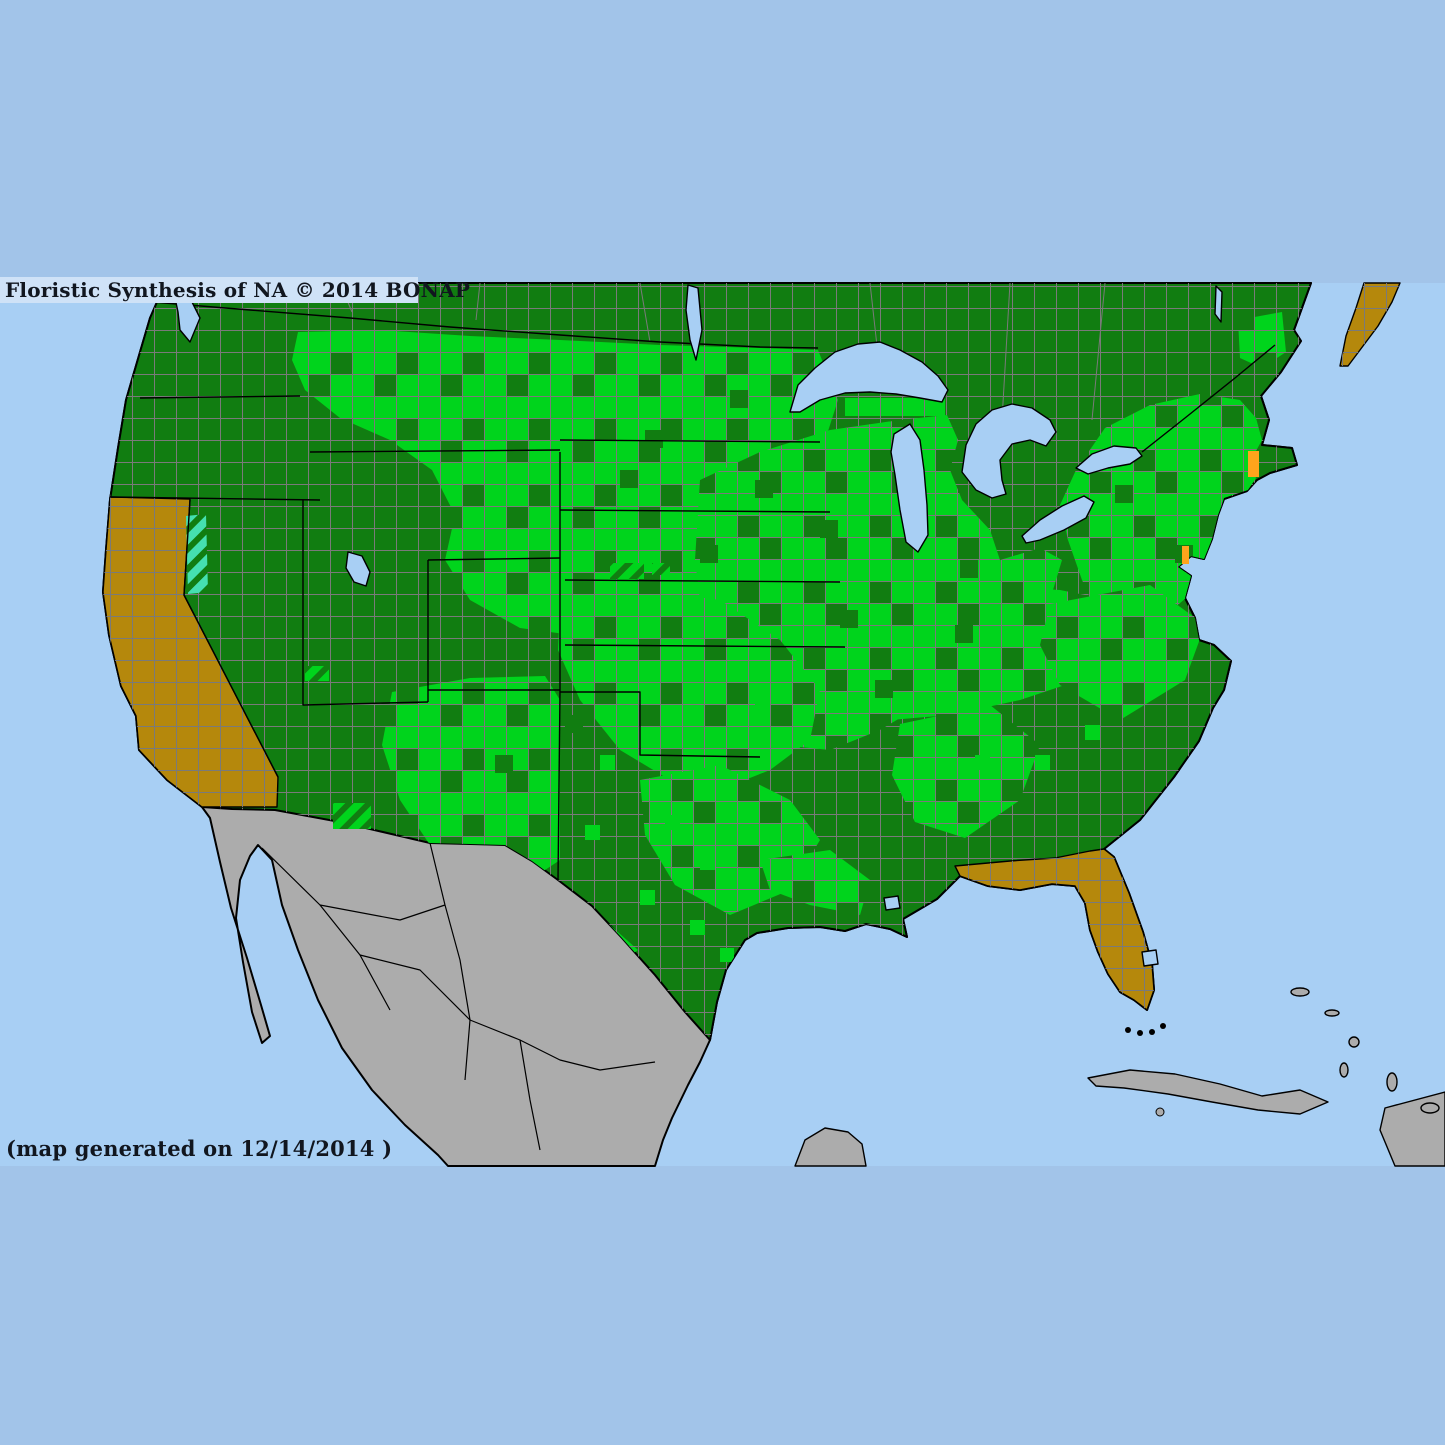  Describe the element at coordinates (458, 996) in the screenshot. I see `mexico-state-borders` at that location.